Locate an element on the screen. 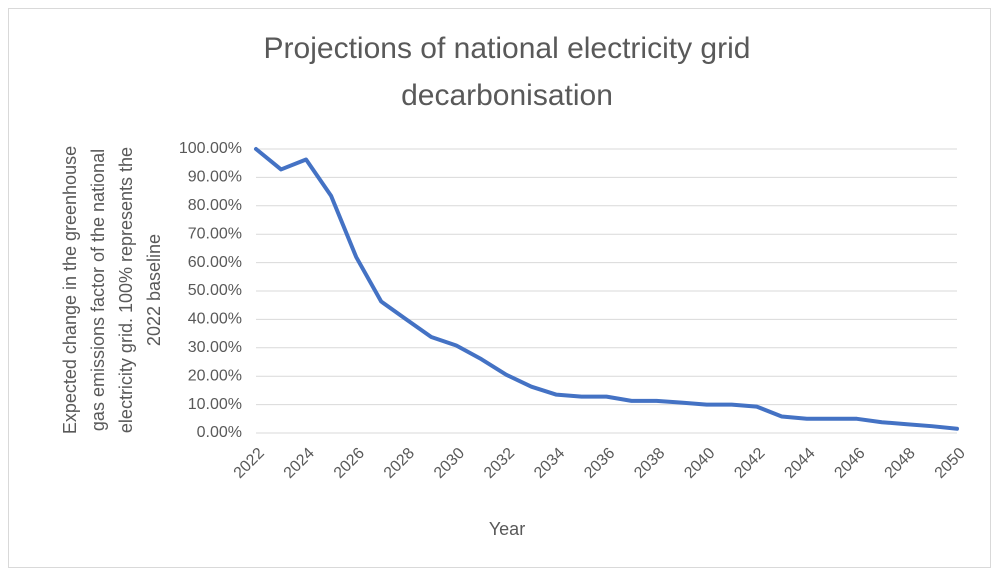 The height and width of the screenshot is (576, 1000). y-tick-label: 30.00% is located at coordinates (215, 347).